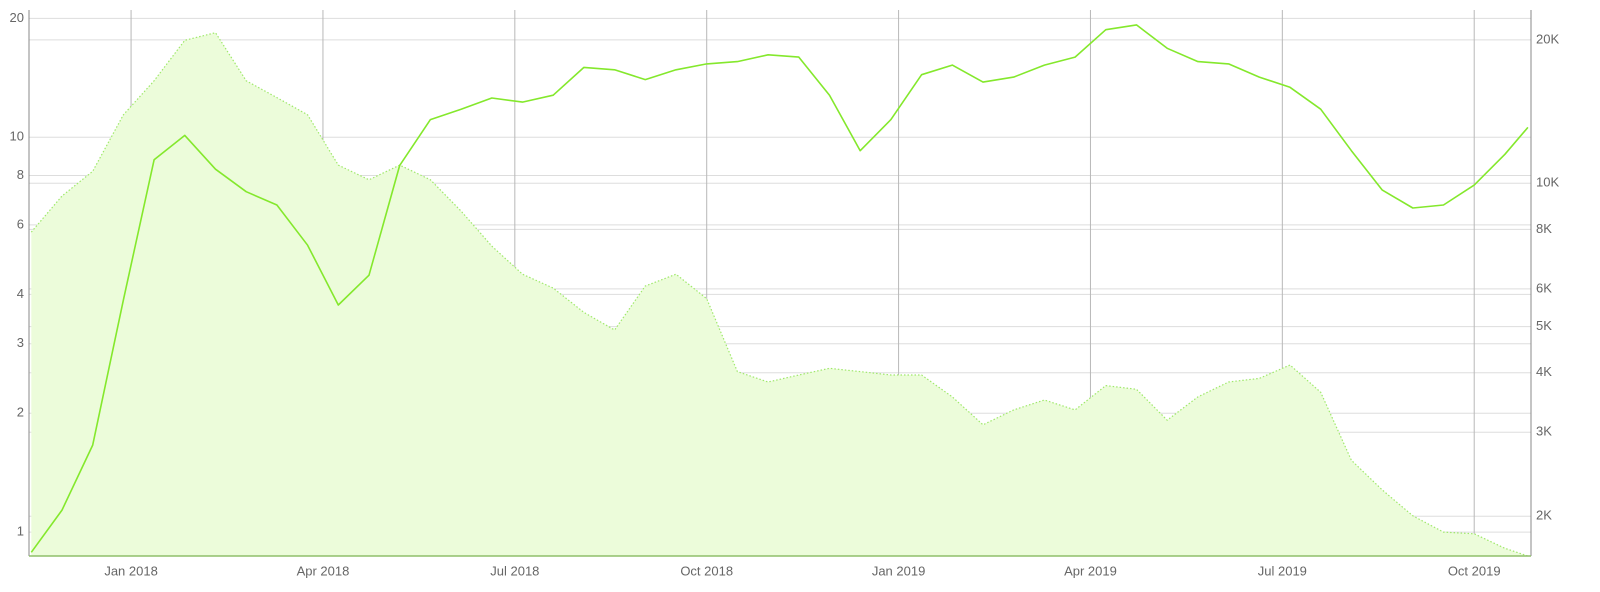 Image resolution: width=1600 pixels, height=592 pixels. What do you see at coordinates (1544, 515) in the screenshot?
I see `y2-tick-label: 2K` at bounding box center [1544, 515].